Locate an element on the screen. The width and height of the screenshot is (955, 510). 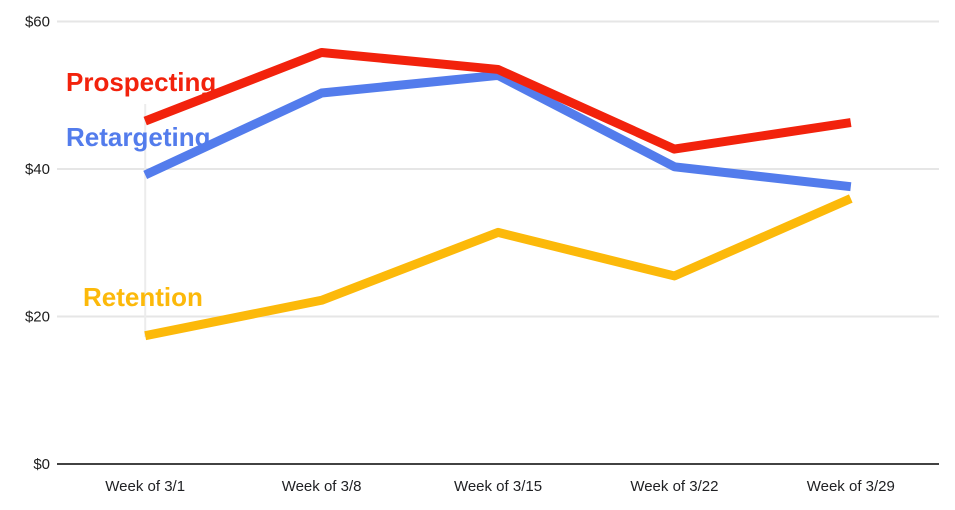
series-label-retargeting: Retargeting is located at coordinates (138, 137).